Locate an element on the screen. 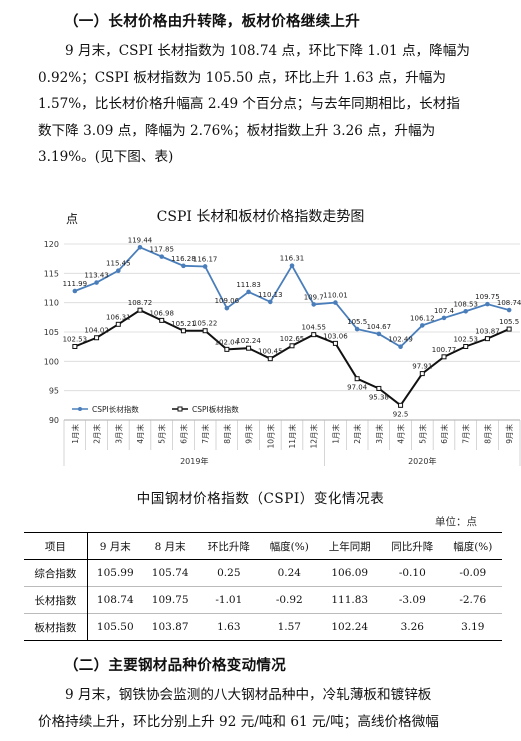 Image resolution: width=521 pixels, height=741 pixels. paragraph-line: 数下降 3.09 点，降幅为 2.76%；板材指数上升 3.26 点，升幅为 is located at coordinates (237, 130).